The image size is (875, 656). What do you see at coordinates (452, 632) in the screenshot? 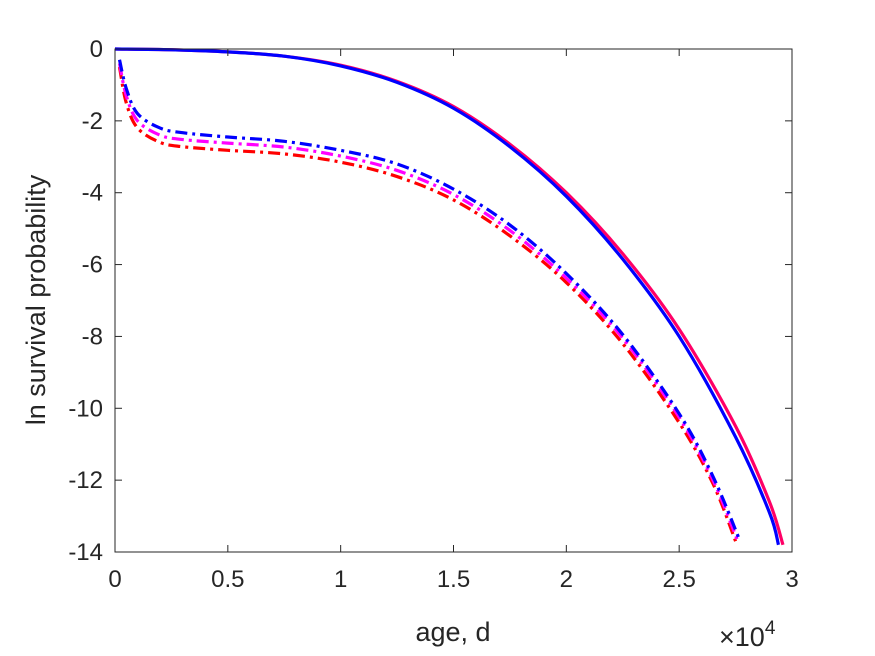
I see `x-axis-label: age, d` at bounding box center [452, 632].